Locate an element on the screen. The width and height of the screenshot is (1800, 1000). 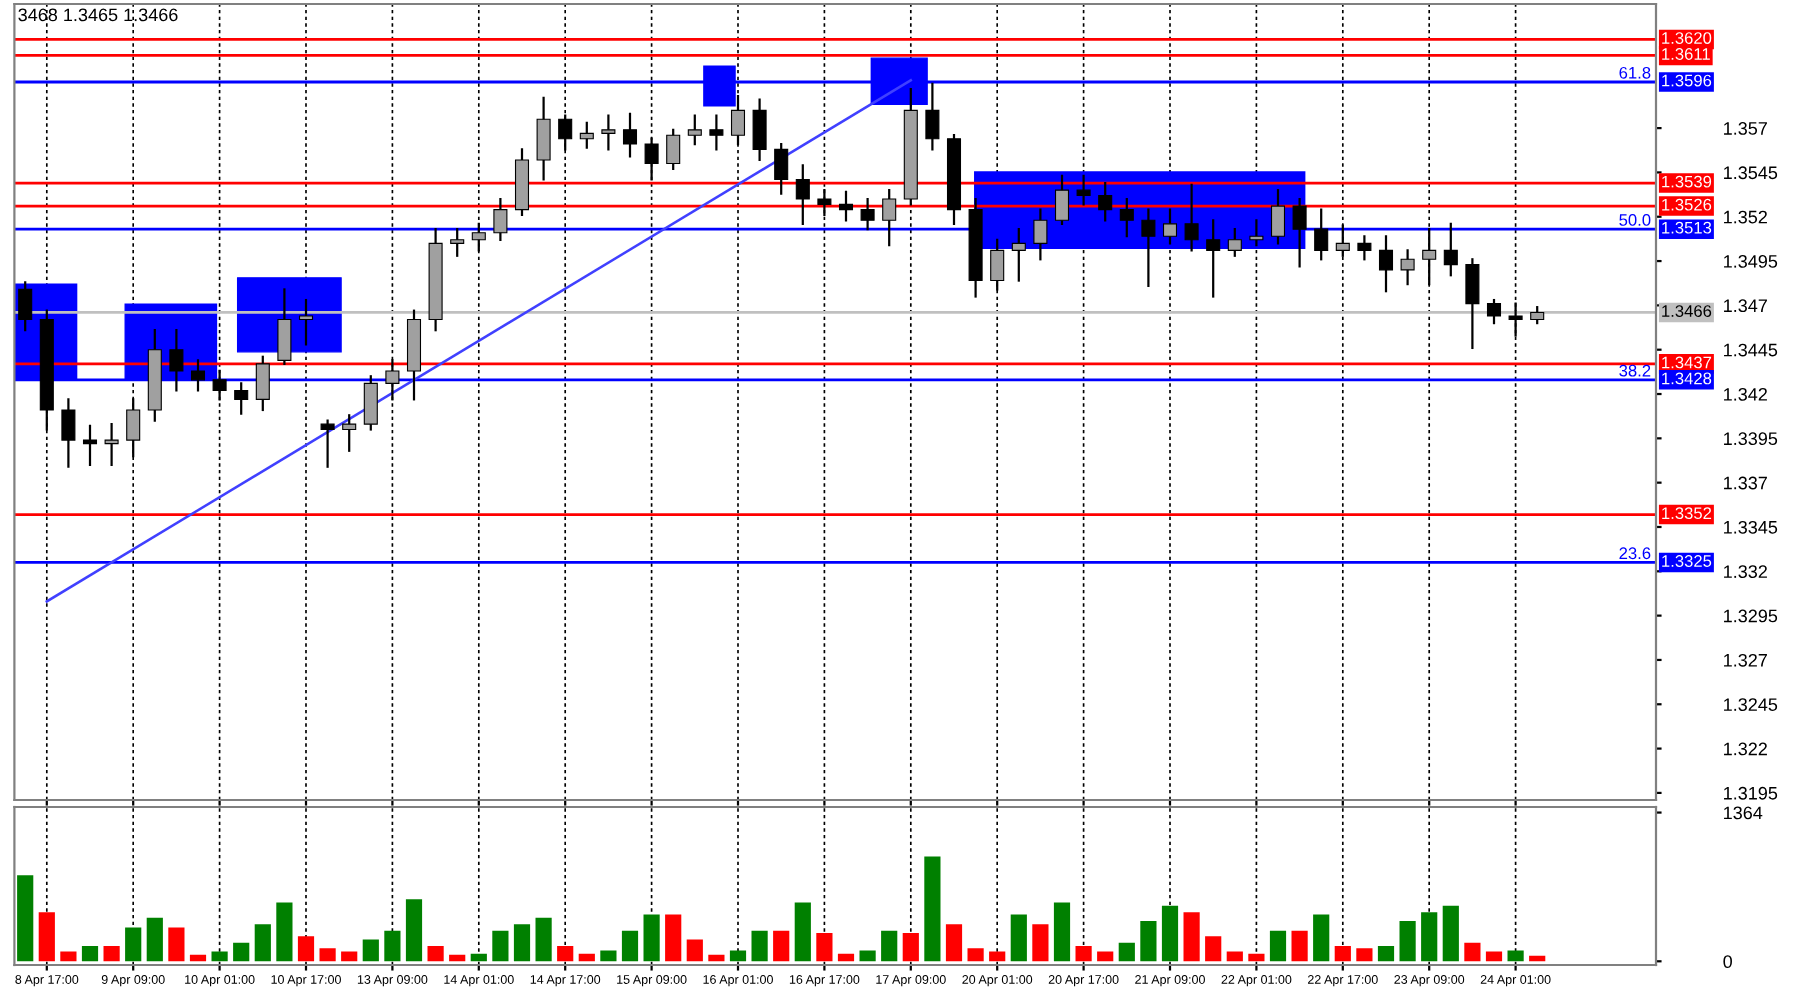
annotation: 50.0 is located at coordinates (1635, 220).